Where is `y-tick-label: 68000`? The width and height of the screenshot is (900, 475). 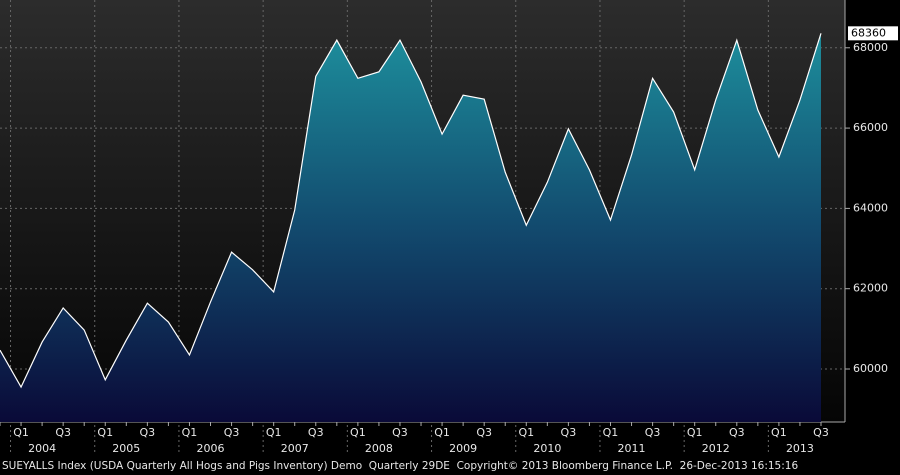 y-tick-label: 68000 is located at coordinates (870, 47).